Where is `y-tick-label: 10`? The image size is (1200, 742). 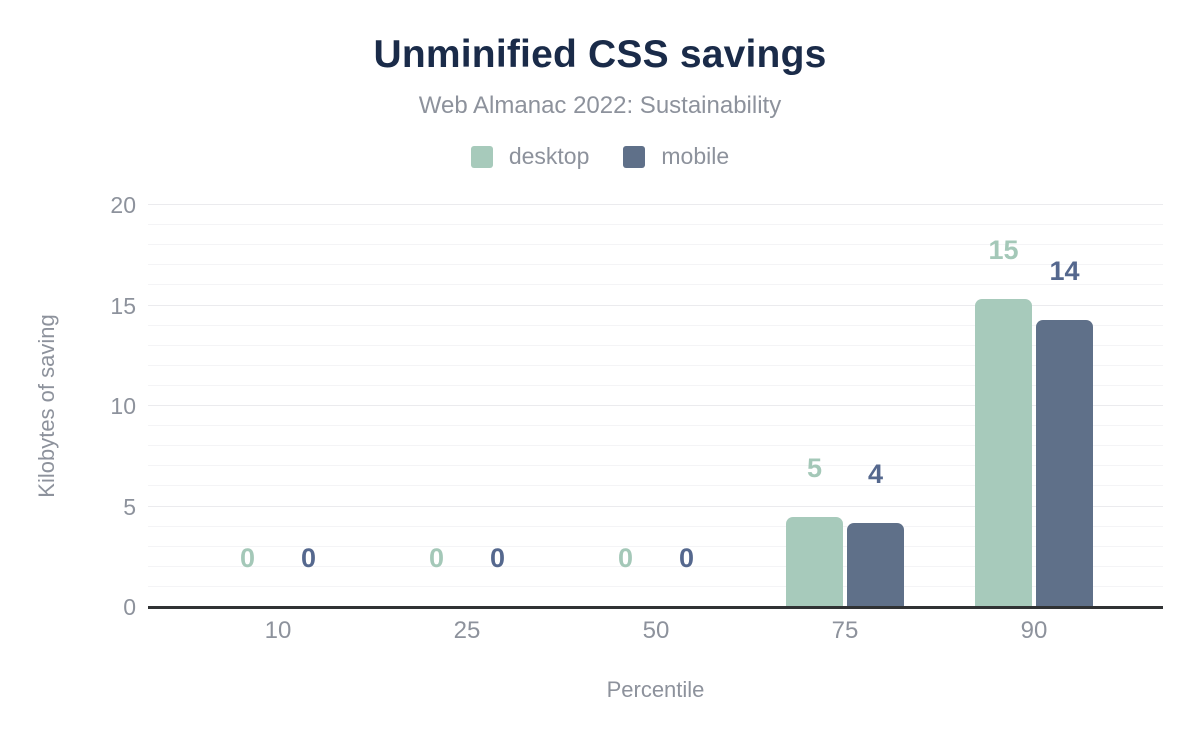 y-tick-label: 10 is located at coordinates (123, 406).